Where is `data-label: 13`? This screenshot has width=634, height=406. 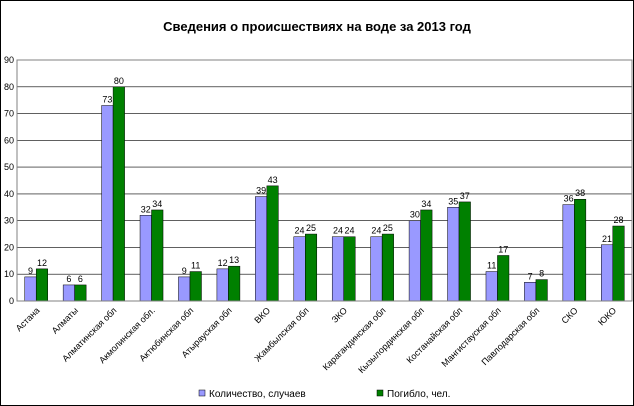 data-label: 13 is located at coordinates (234, 260).